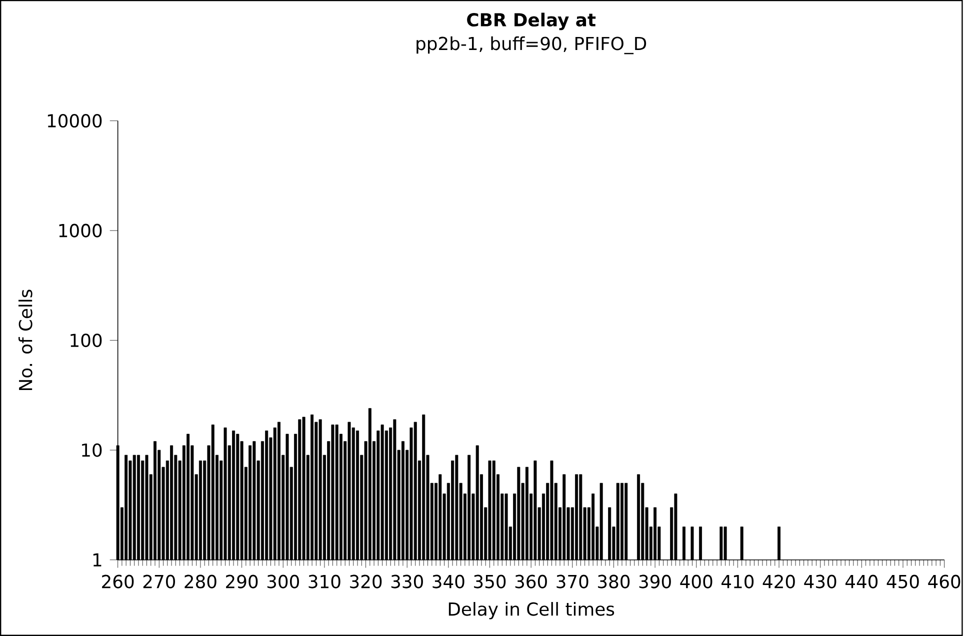 Image resolution: width=968 pixels, height=636 pixels. I want to click on y-axis-title: No. of Cells, so click(25, 340).